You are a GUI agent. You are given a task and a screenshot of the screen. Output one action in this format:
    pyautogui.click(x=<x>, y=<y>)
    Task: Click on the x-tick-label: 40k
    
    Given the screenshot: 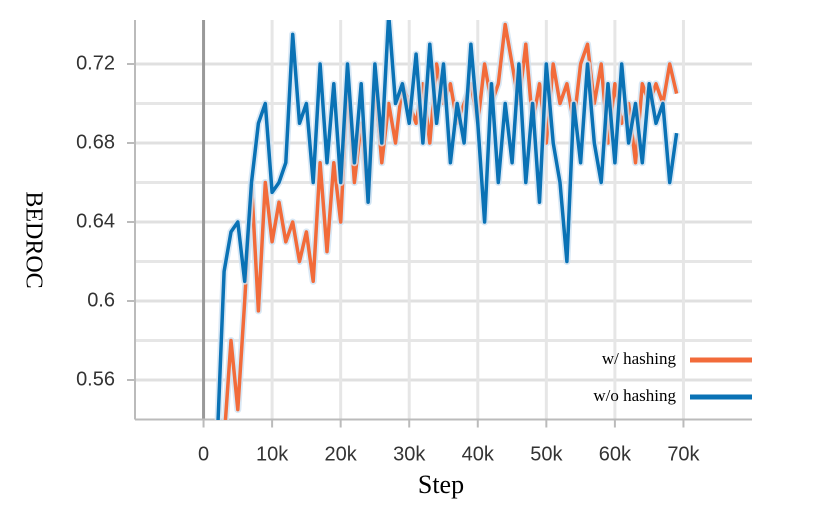 What is the action you would take?
    pyautogui.click(x=478, y=454)
    